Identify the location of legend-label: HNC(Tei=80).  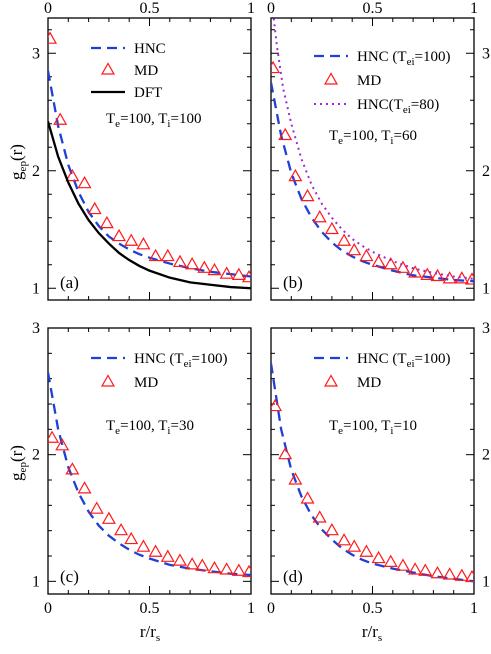
(398, 106).